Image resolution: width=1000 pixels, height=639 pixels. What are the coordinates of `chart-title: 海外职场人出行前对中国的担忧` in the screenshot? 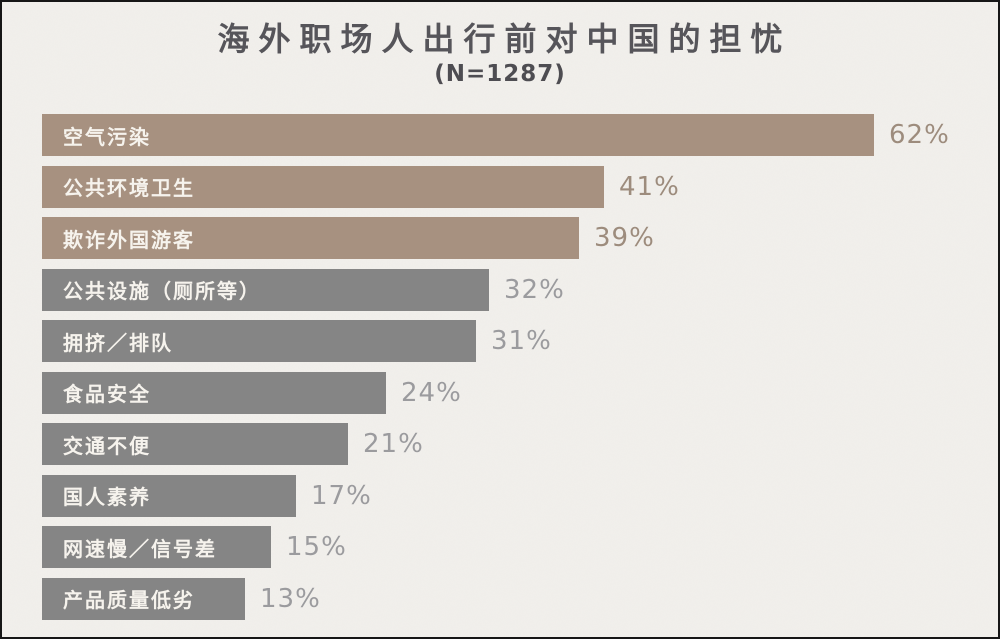 It's located at (504, 39).